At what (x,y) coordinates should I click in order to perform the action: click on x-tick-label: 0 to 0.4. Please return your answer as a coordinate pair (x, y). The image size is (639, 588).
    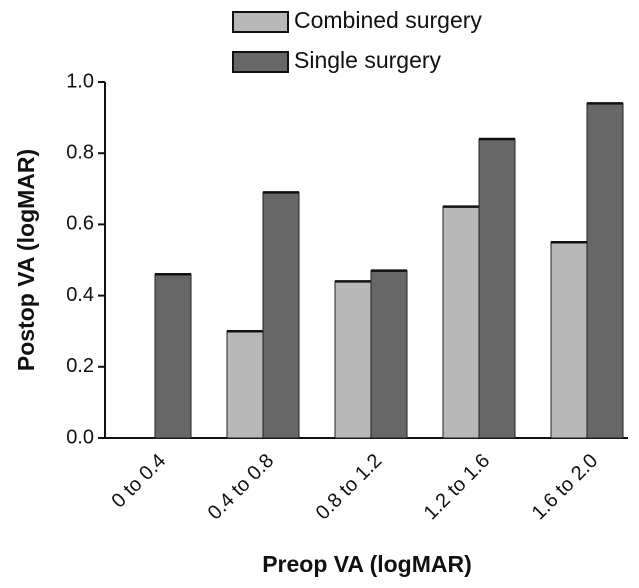
    Looking at the image, I should click on (139, 481).